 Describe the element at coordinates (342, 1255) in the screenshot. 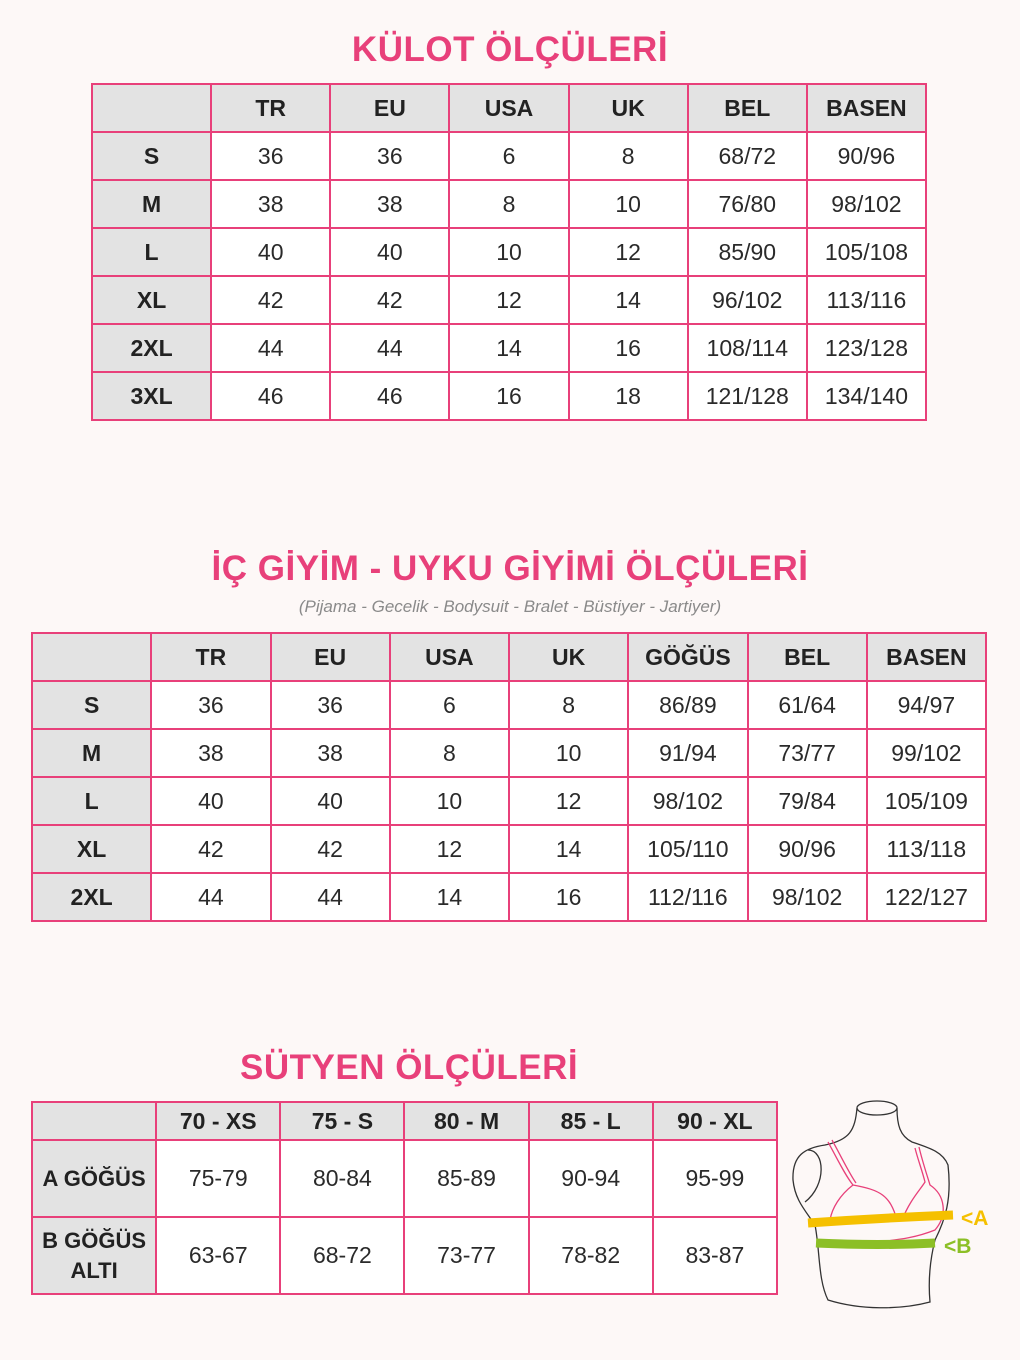

I see `table-cell: 68-72` at that location.